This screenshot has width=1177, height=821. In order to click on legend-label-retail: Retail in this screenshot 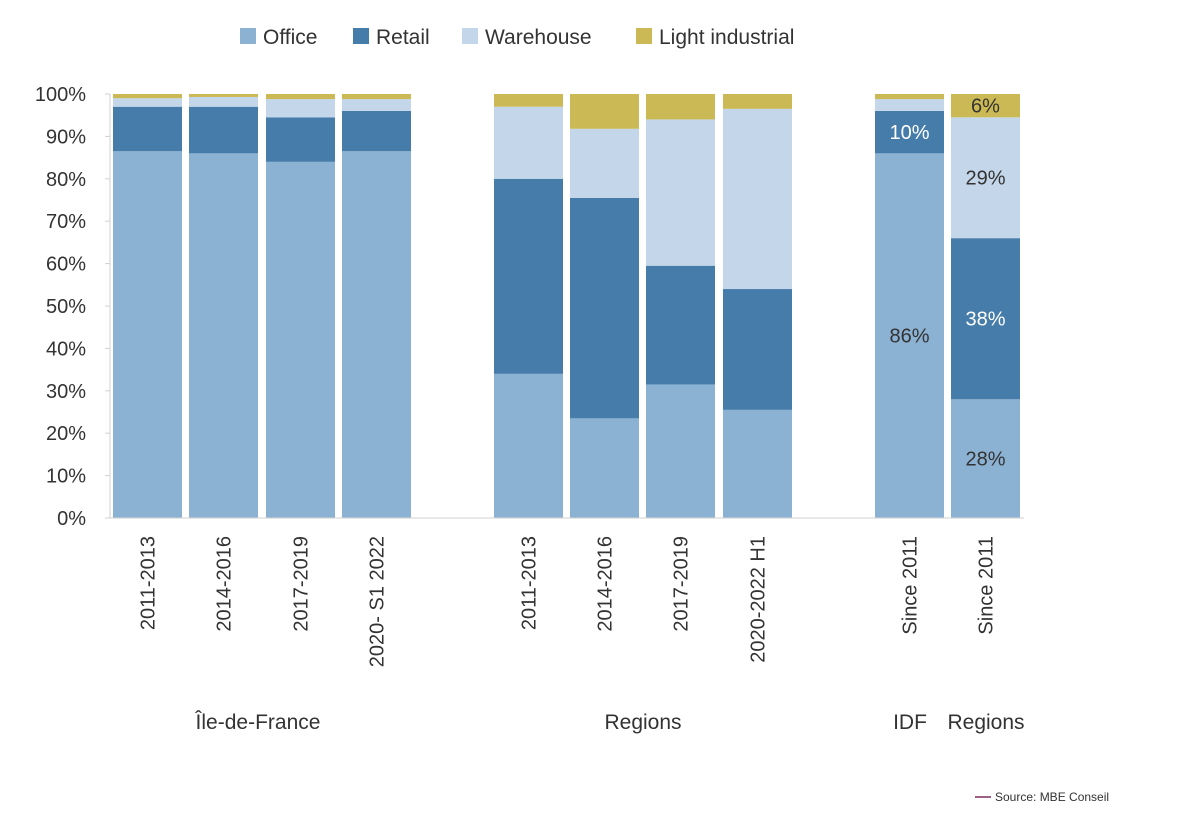, I will do `click(403, 37)`.